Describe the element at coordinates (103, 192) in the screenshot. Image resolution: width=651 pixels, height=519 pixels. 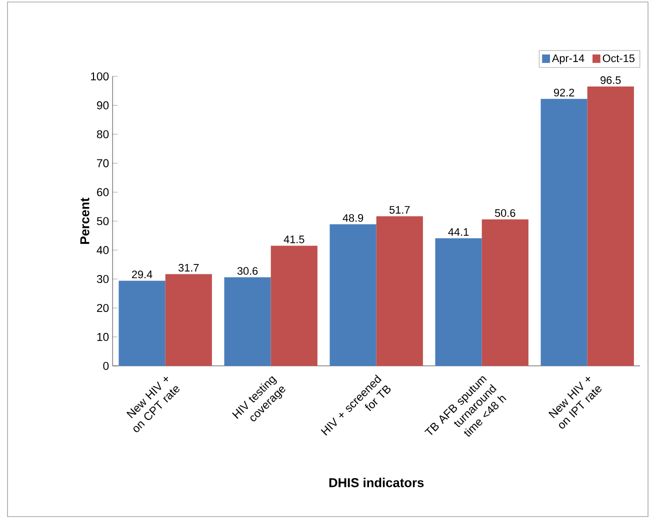
I see `y-tick-label: 60` at that location.